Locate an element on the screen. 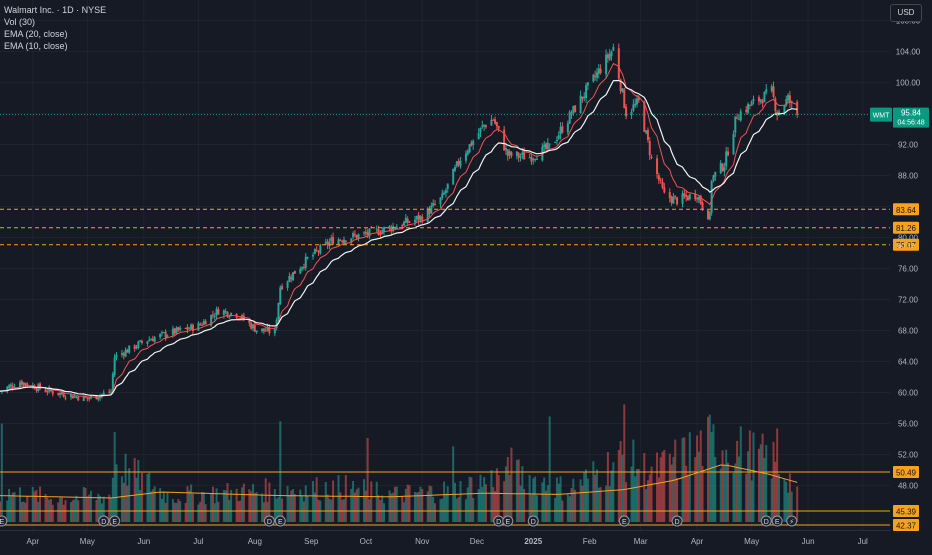  volume-indicator-label: Vol (30) is located at coordinates (20, 22).